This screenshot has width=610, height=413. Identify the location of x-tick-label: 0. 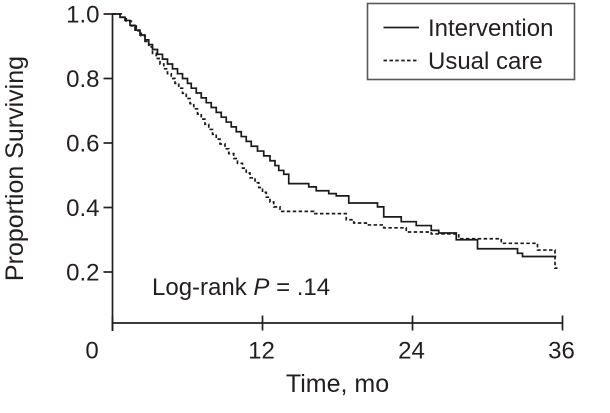
(91, 351).